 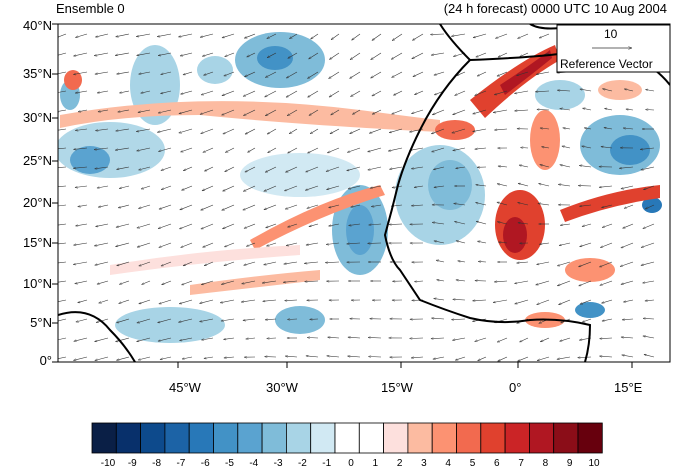 I want to click on lat-label-20n: 20°N, so click(x=37, y=202).